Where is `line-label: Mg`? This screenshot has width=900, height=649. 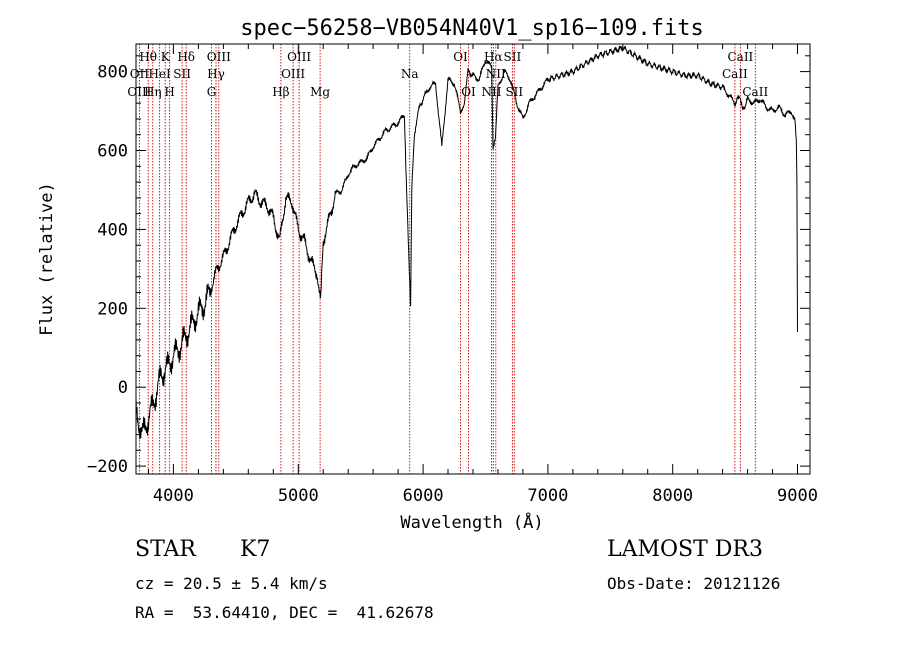 line-label: Mg is located at coordinates (320, 92).